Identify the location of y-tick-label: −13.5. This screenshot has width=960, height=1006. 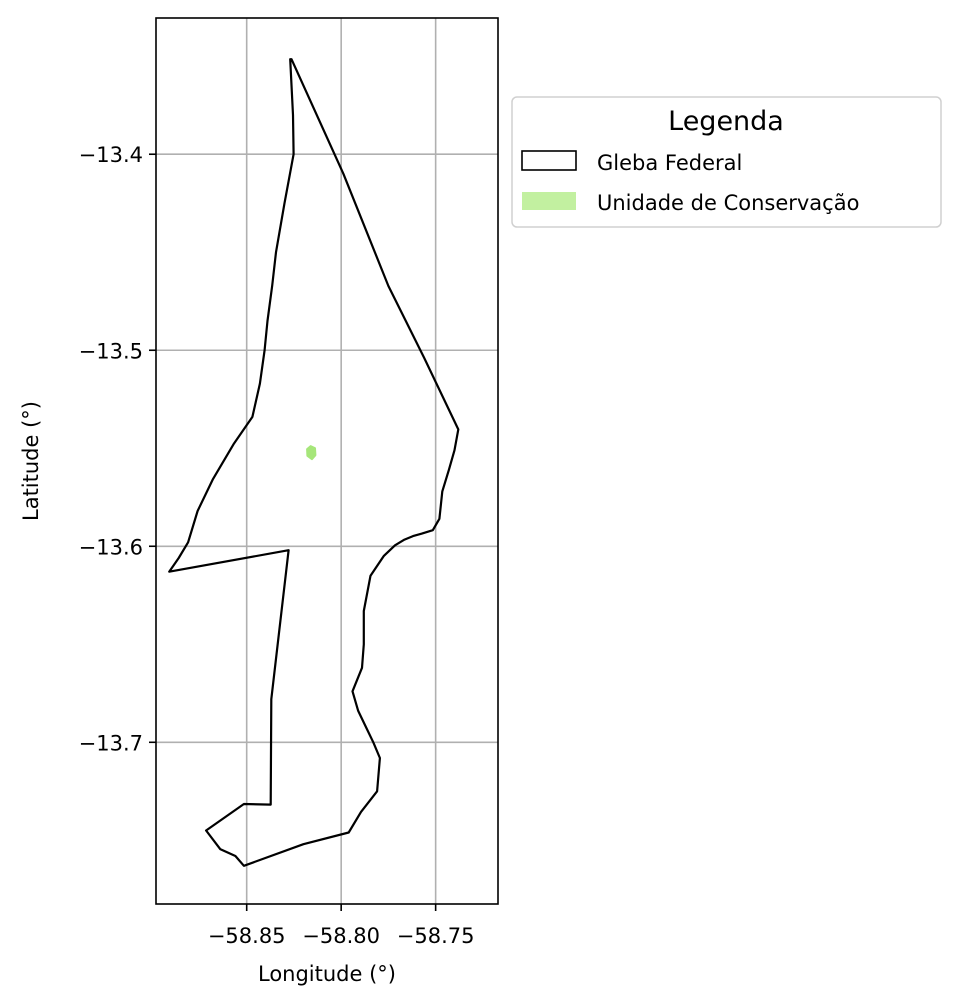
(111, 351).